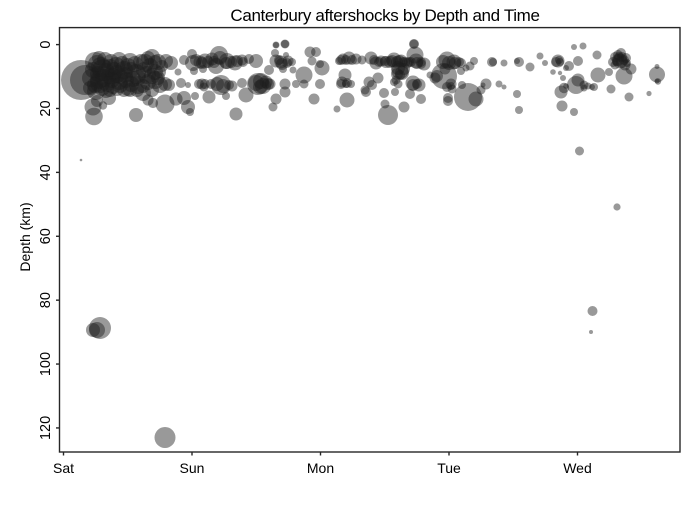 The width and height of the screenshot is (683, 517). I want to click on svg-text: Sat, so click(63, 468).